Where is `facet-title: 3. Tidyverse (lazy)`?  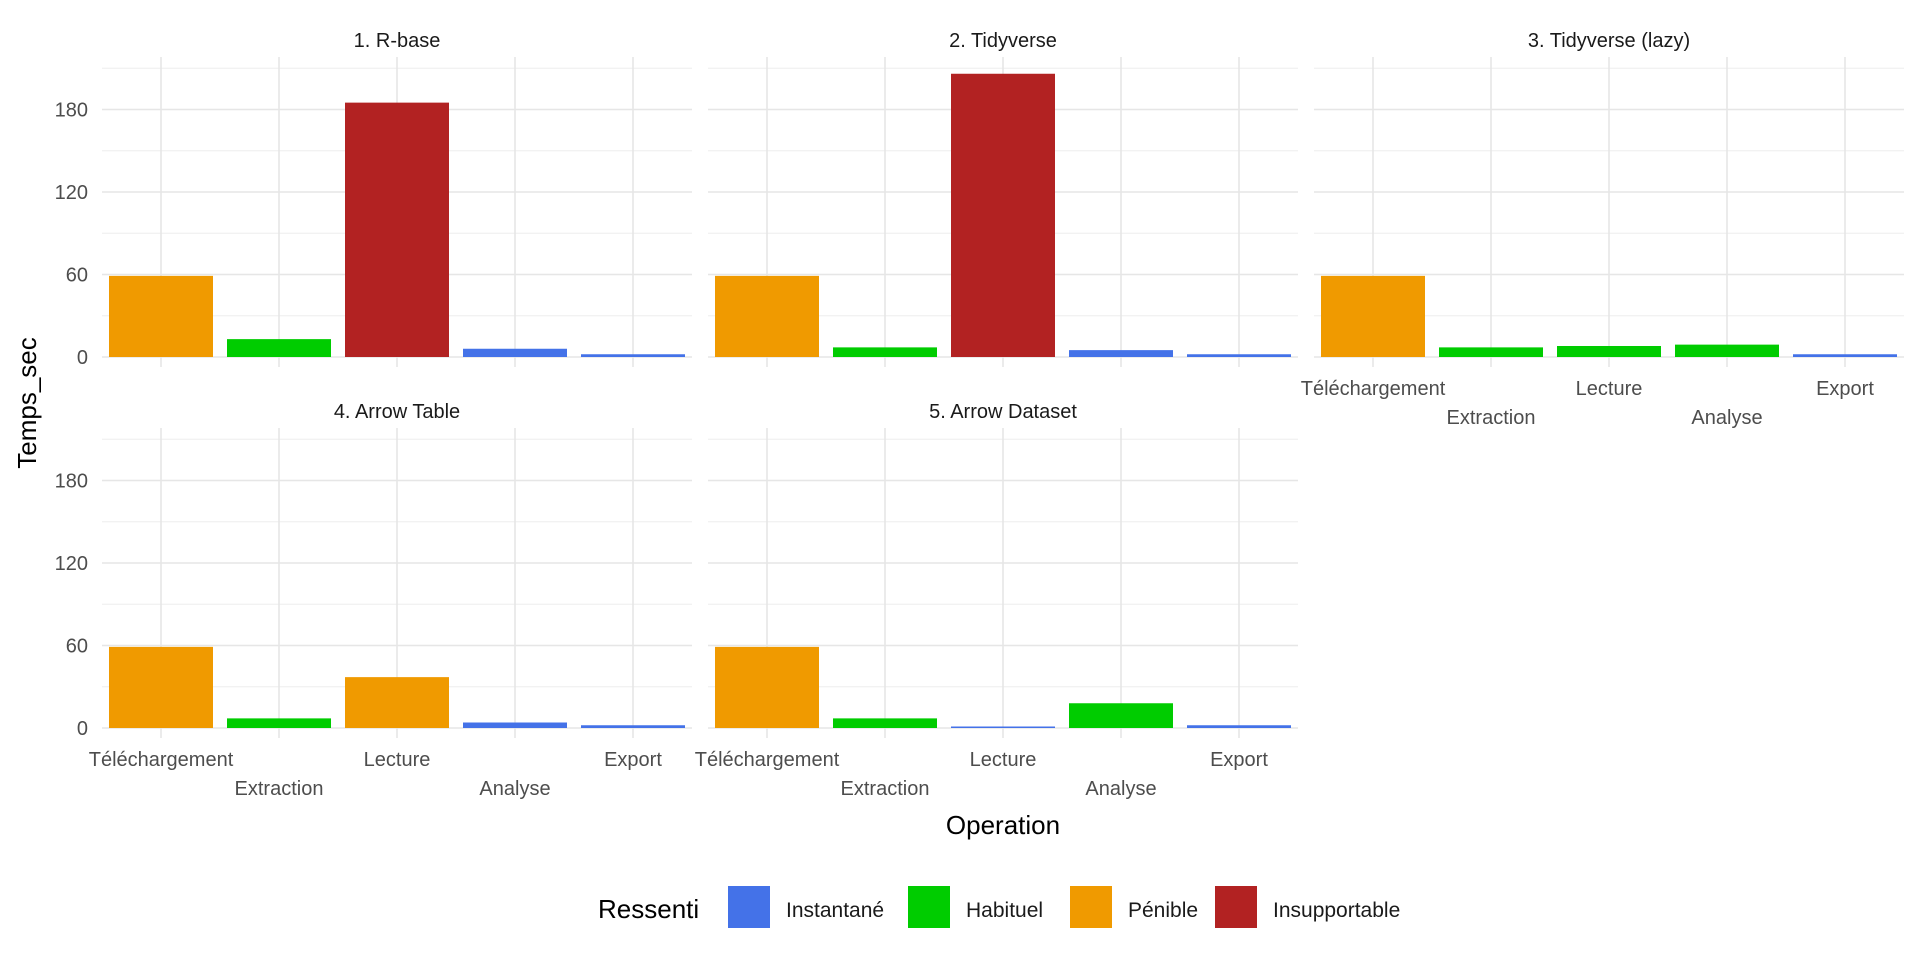 facet-title: 3. Tidyverse (lazy) is located at coordinates (1609, 41).